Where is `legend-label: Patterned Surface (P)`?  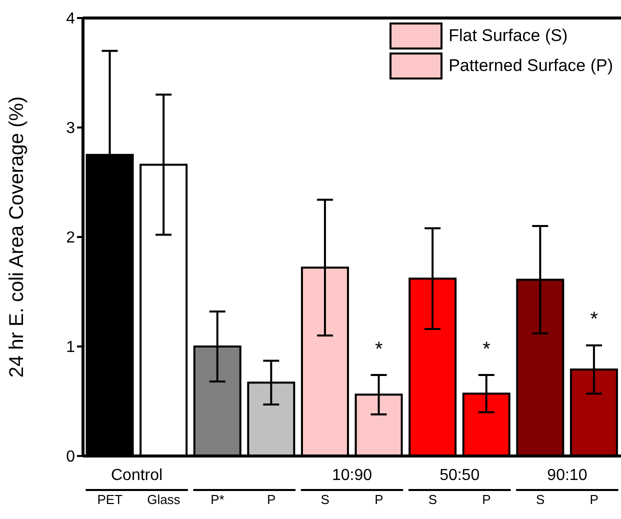
legend-label: Patterned Surface (P) is located at coordinates (530, 66).